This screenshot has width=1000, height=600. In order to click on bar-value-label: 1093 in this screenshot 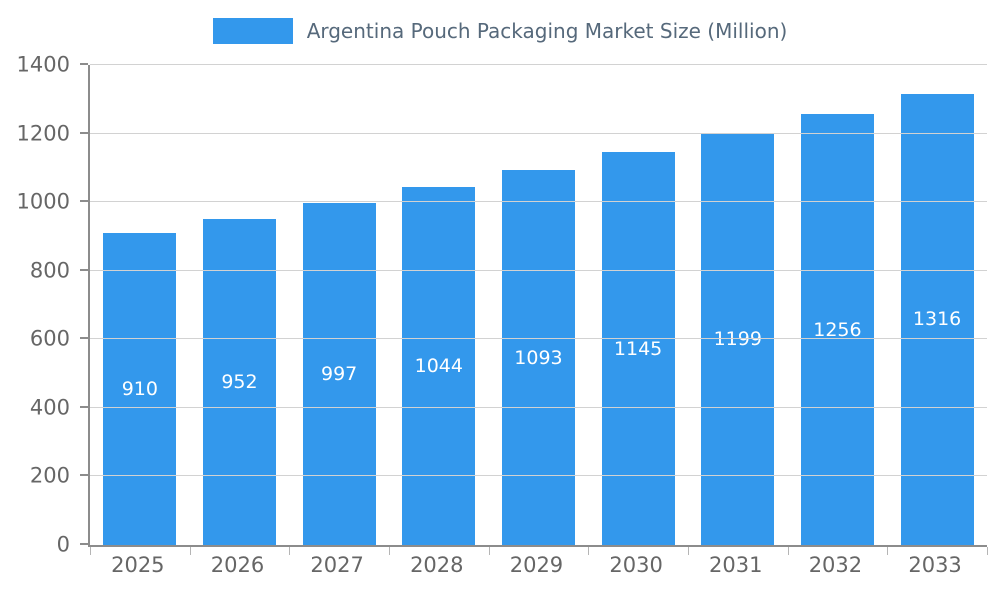, I will do `click(538, 357)`.